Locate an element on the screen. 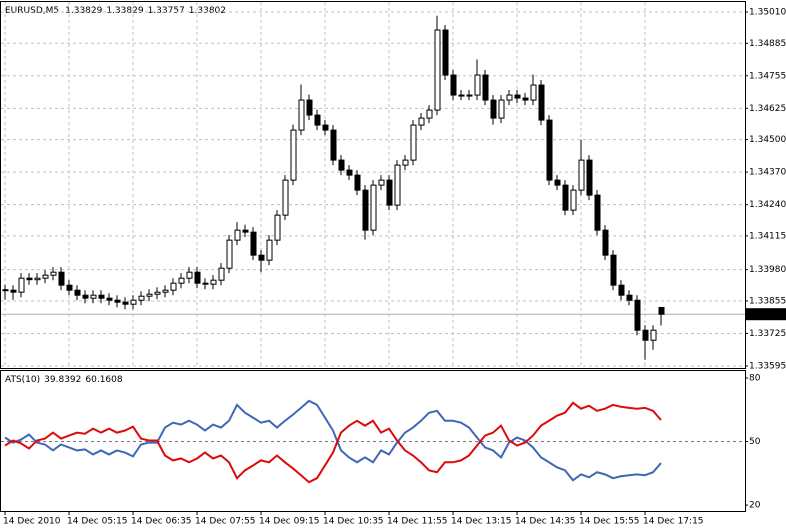  y-tick-label: 1.34885 is located at coordinates (767, 44).